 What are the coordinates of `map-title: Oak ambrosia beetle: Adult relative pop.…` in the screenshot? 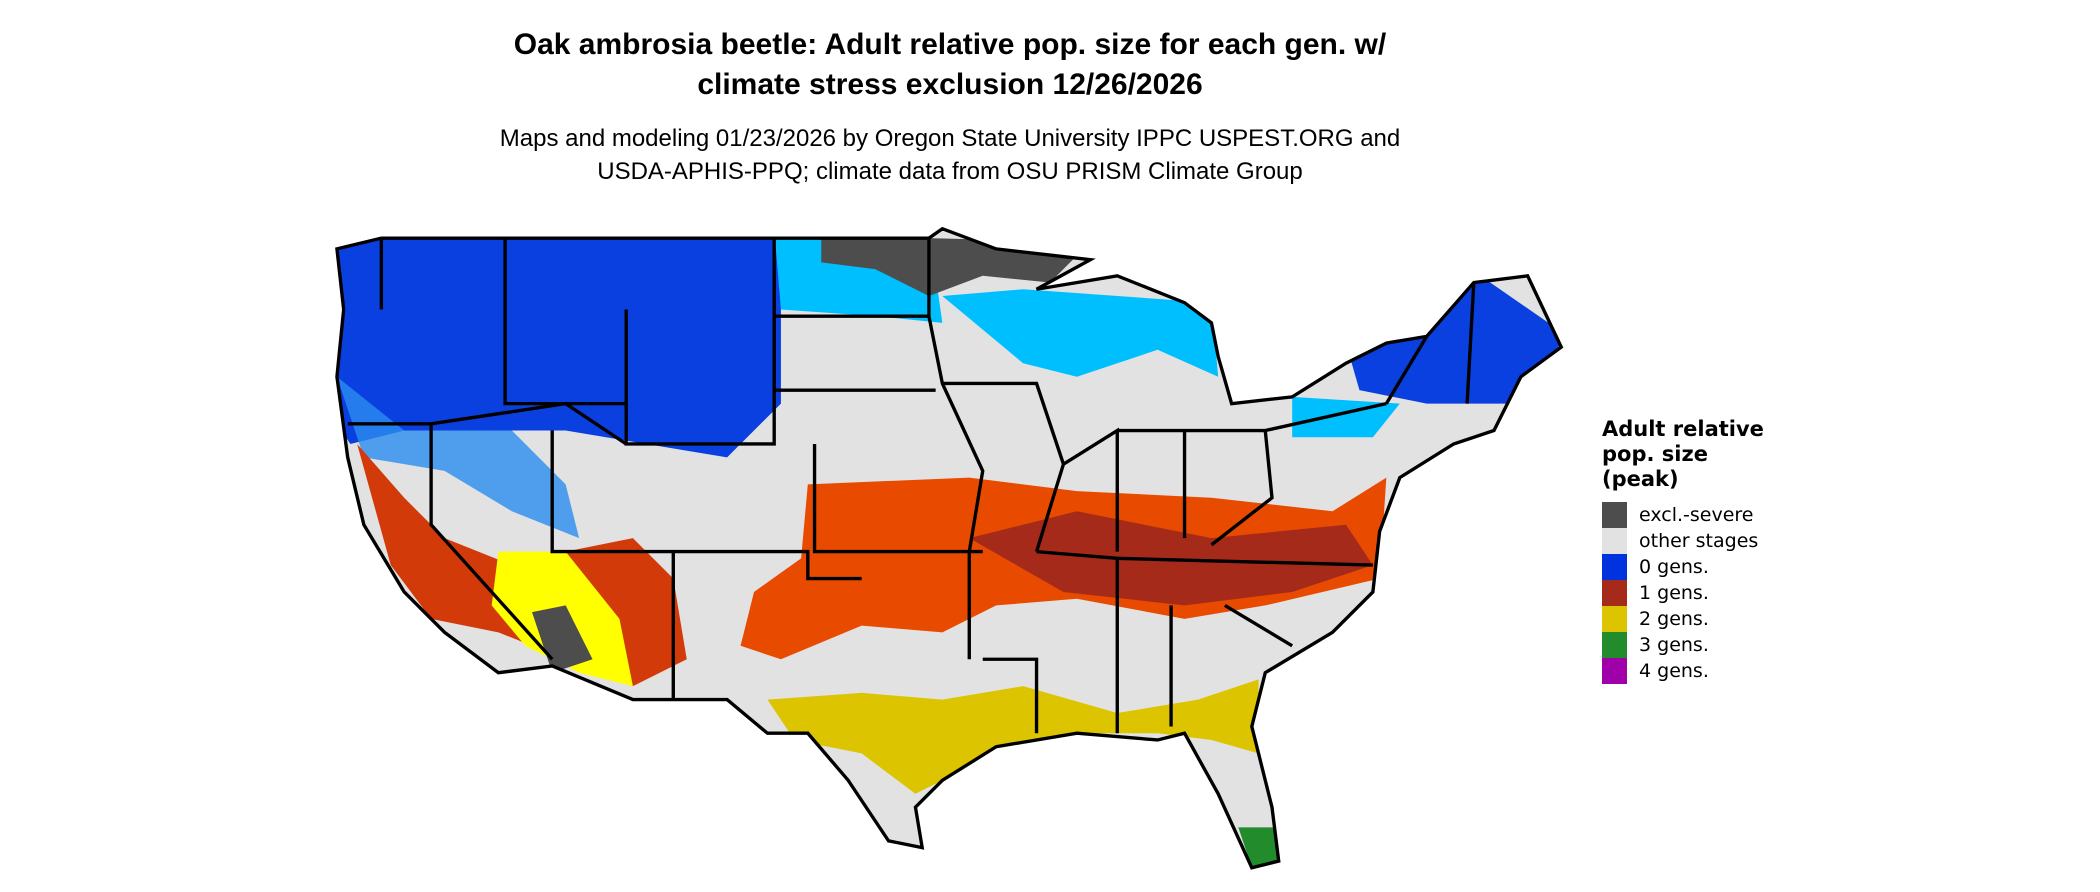 It's located at (950, 65).